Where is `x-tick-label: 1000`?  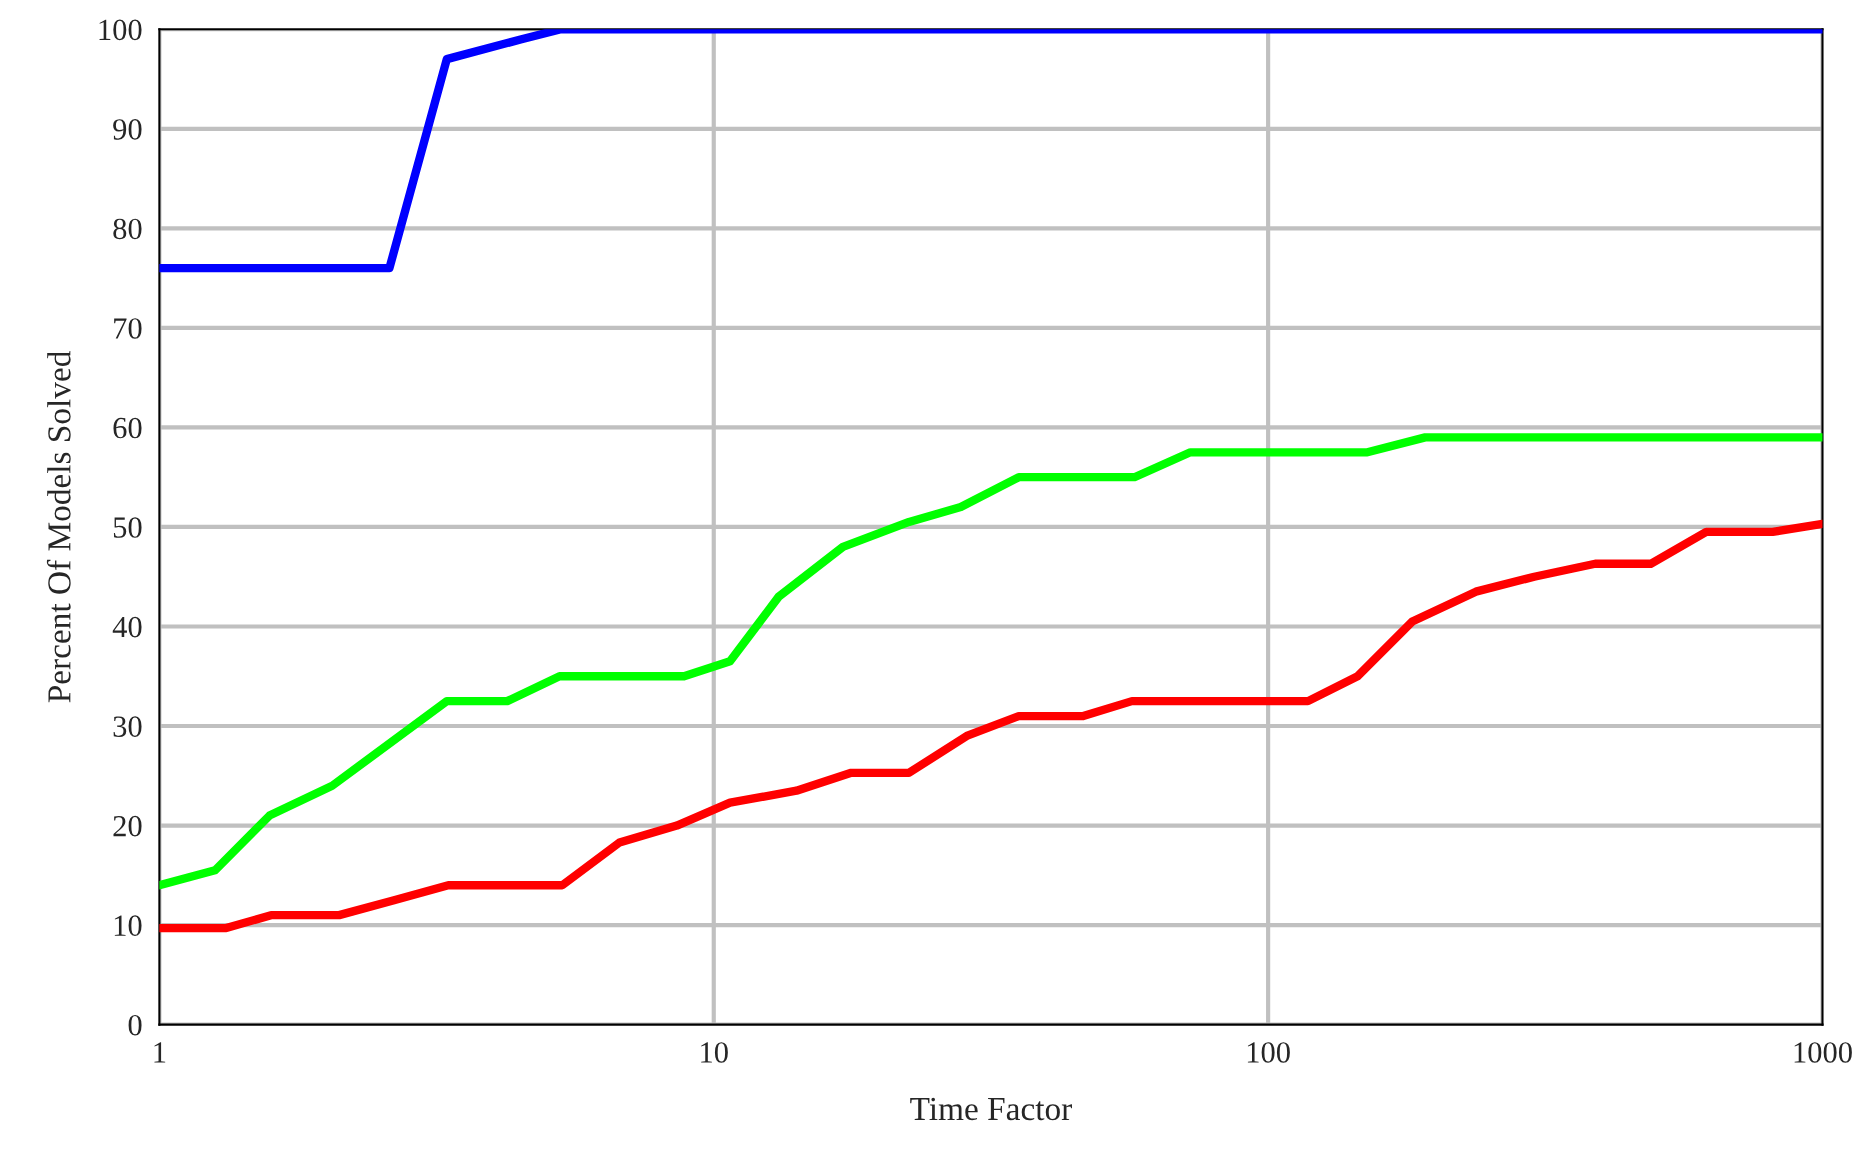 x-tick-label: 1000 is located at coordinates (1823, 1052).